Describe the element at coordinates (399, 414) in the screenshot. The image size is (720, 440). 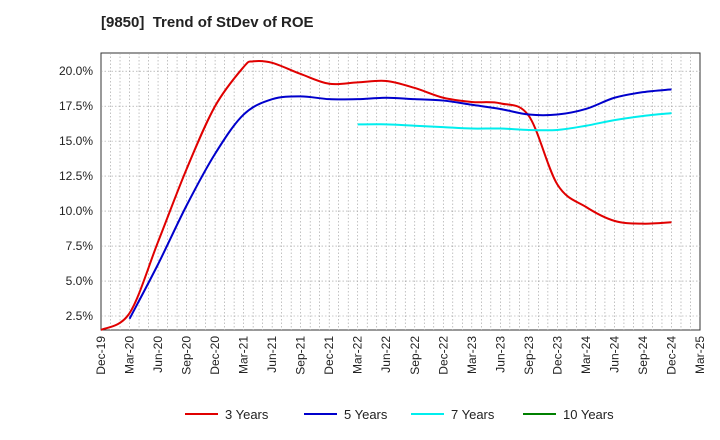
I see `legend: 3 Years 5 Years 7 Years 10 Years` at that location.